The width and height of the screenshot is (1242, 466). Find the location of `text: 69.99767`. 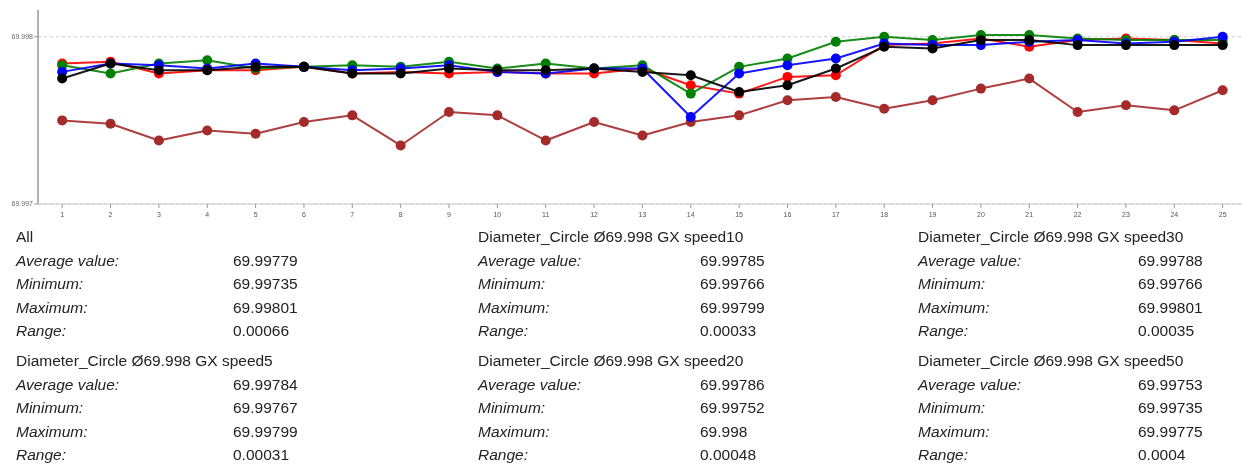

text: 69.99767 is located at coordinates (265, 407).